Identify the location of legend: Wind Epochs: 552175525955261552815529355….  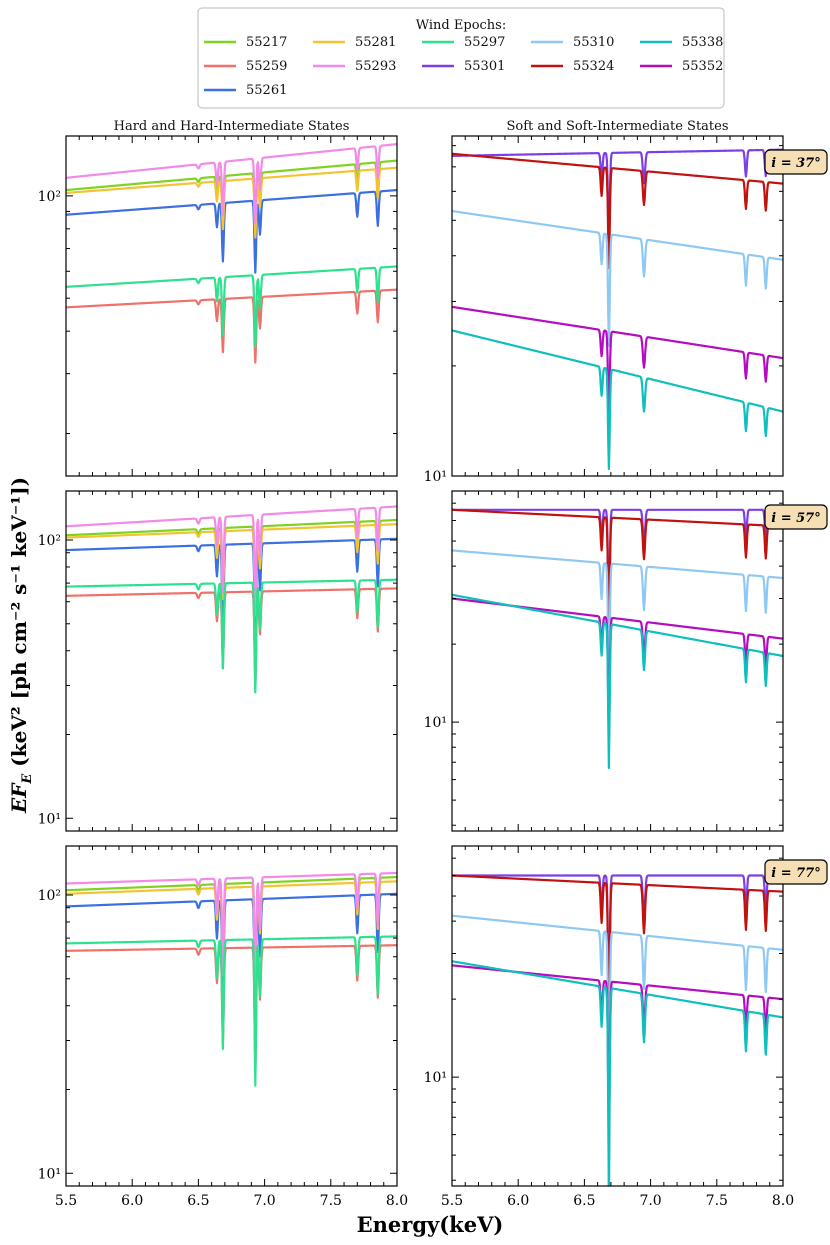
(461, 58).